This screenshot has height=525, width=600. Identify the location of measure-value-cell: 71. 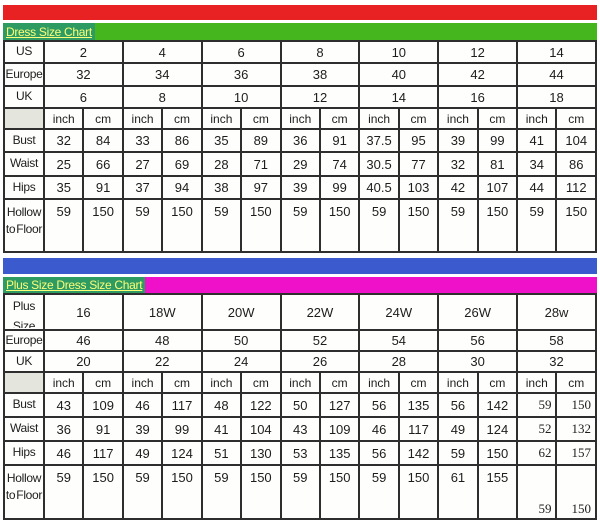
(261, 164).